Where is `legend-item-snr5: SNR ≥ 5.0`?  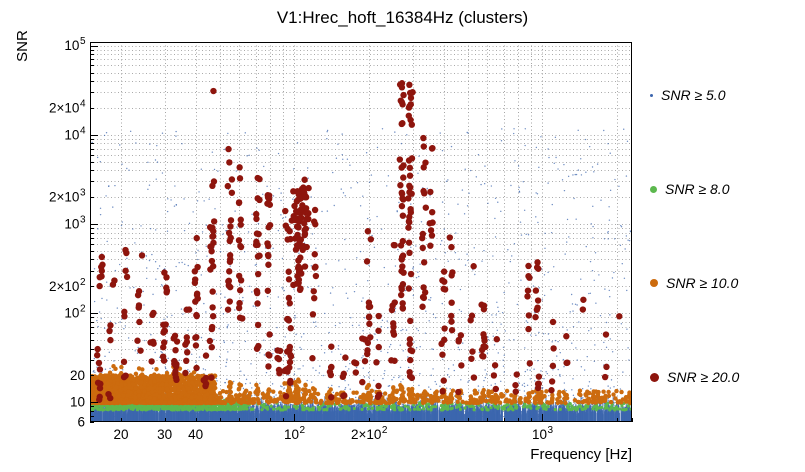
legend-item-snr5: SNR ≥ 5.0 is located at coordinates (687, 95).